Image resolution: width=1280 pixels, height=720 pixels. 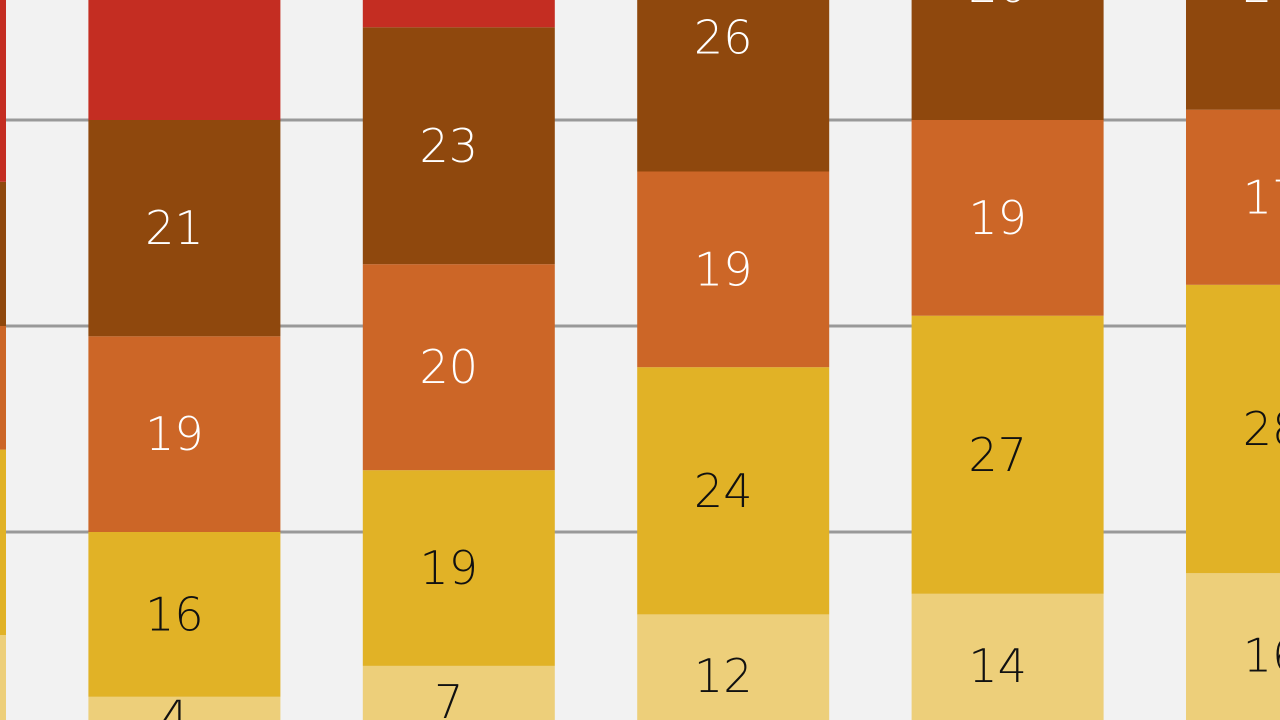 I want to click on data-label: 7, so click(x=448, y=697).